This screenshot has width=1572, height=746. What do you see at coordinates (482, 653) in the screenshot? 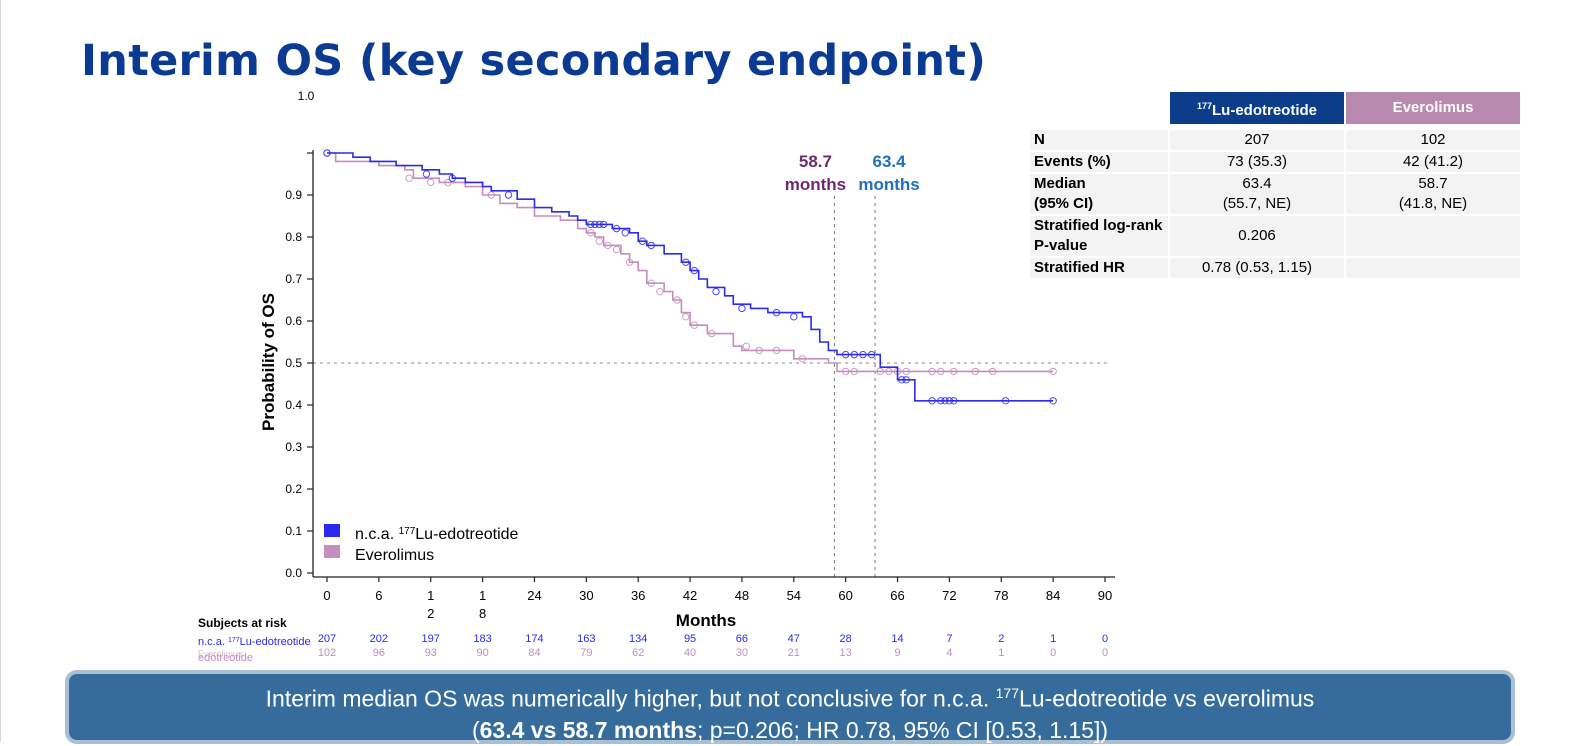
I see `at-risk-count-ev: 90` at bounding box center [482, 653].